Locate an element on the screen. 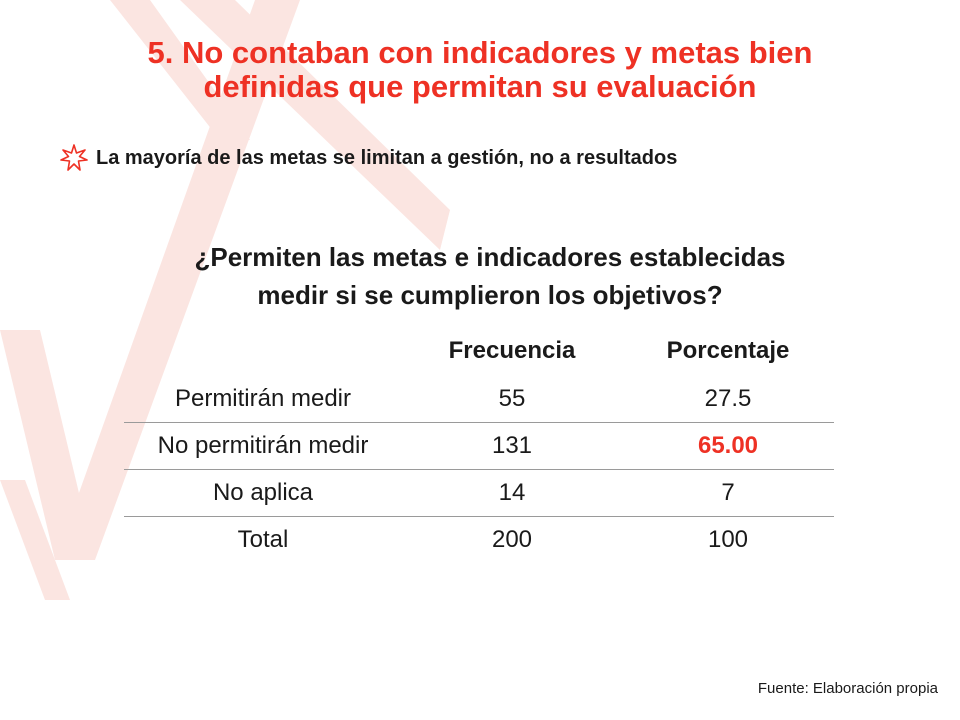  header-empty is located at coordinates (263, 351).